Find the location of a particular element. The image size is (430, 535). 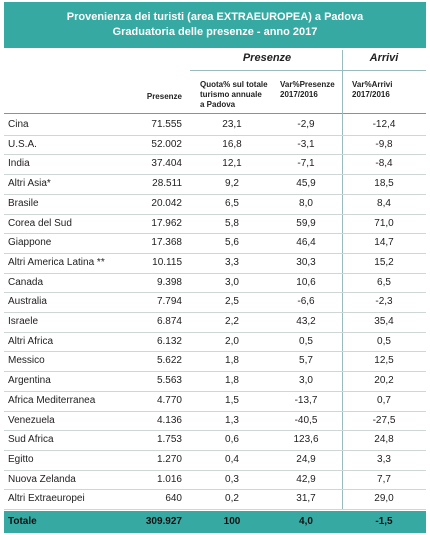

cell: 71,0 is located at coordinates (384, 223).